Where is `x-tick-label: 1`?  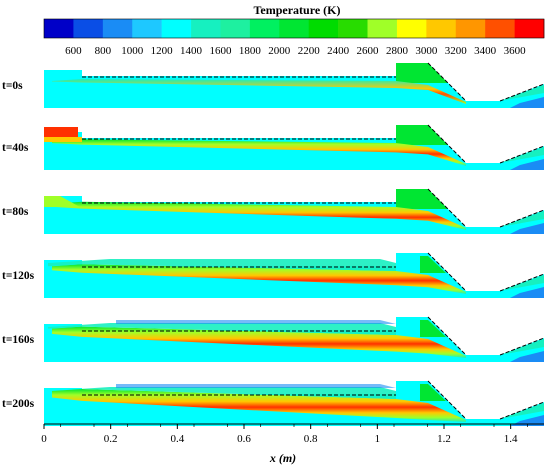
x-tick-label: 1 is located at coordinates (378, 439).